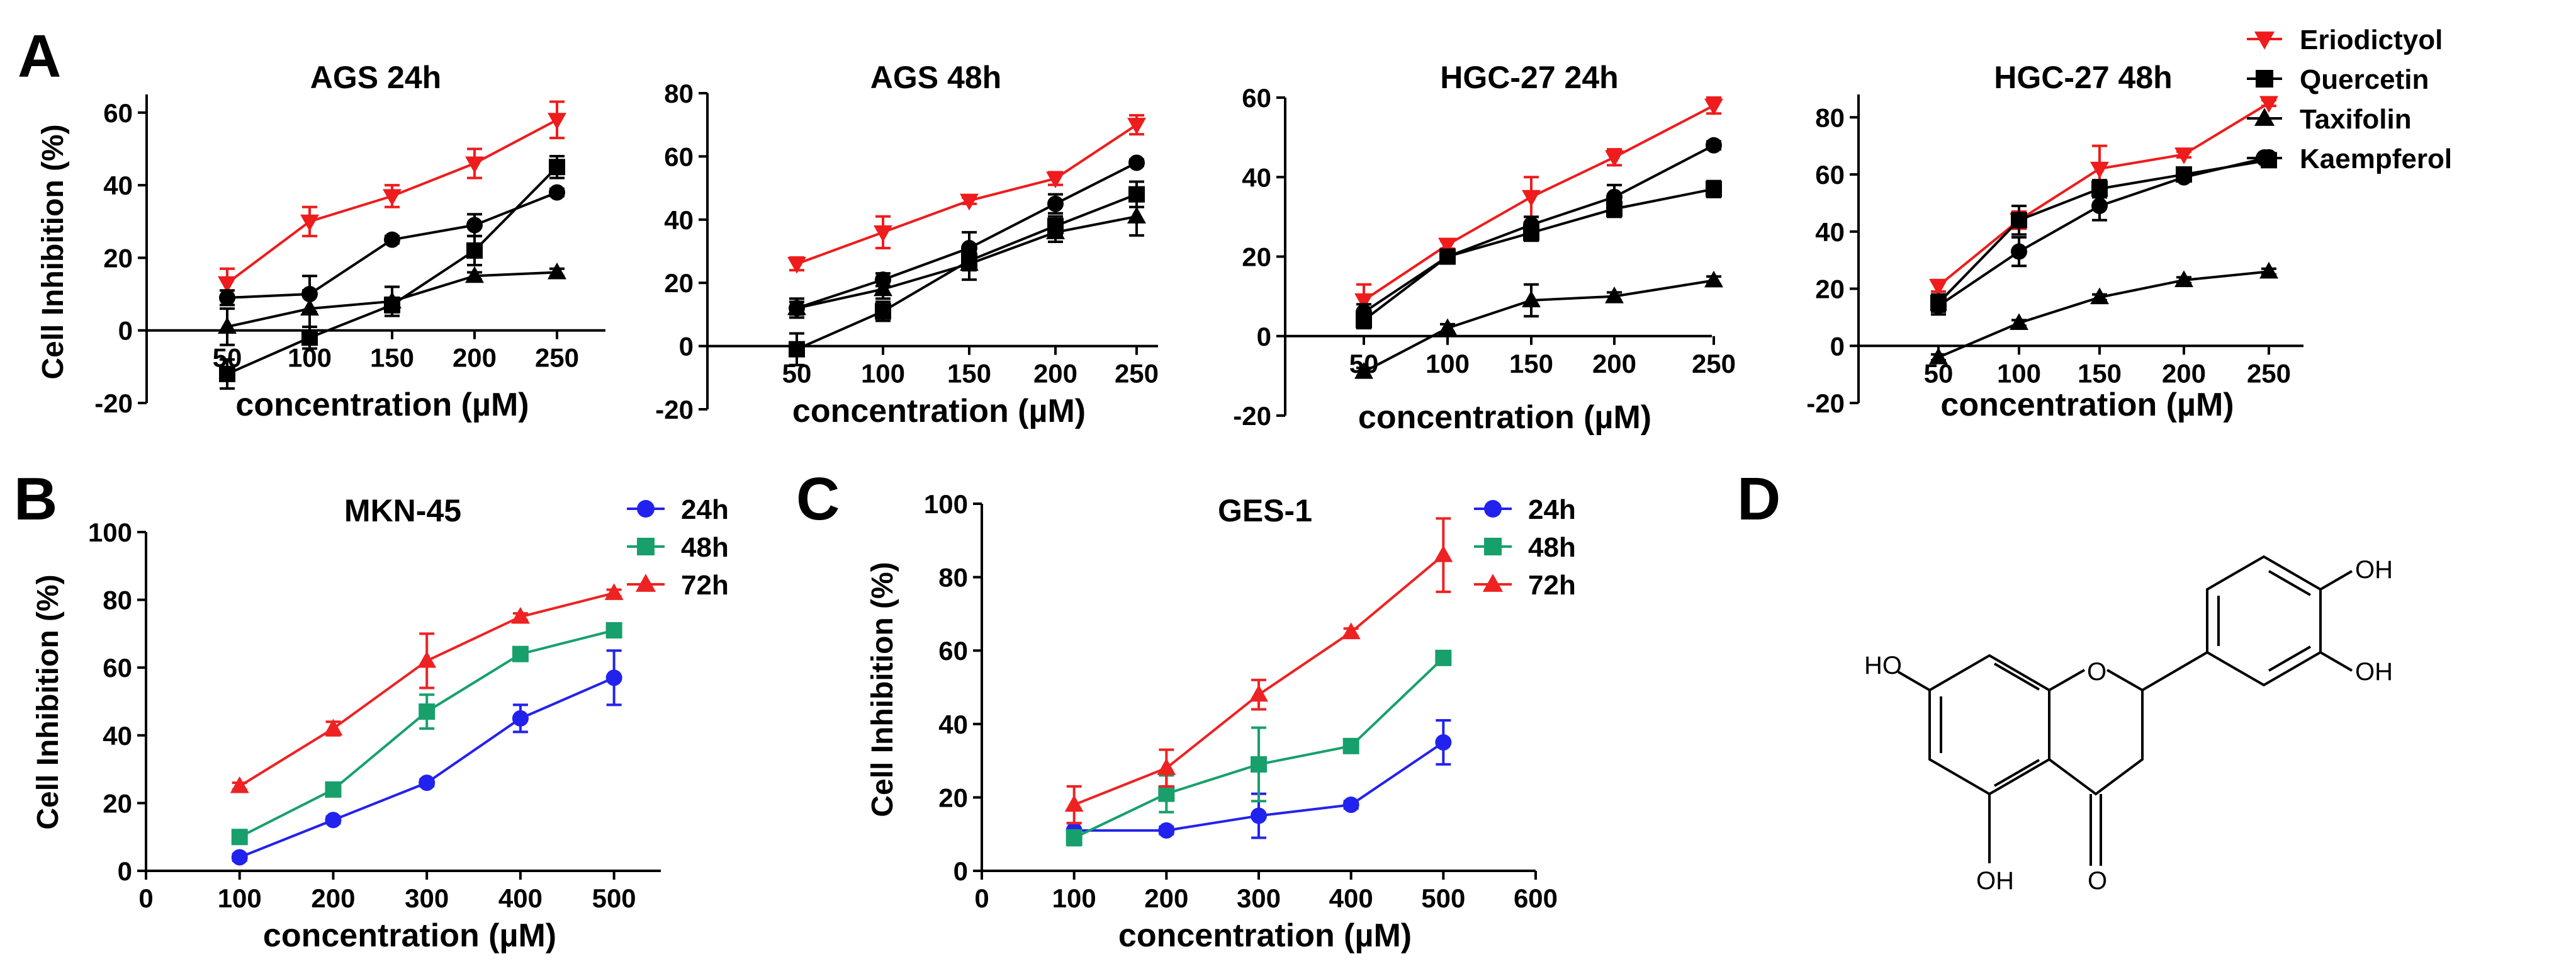  Describe the element at coordinates (1758, 499) in the screenshot. I see `panel-letter-d: D` at that location.